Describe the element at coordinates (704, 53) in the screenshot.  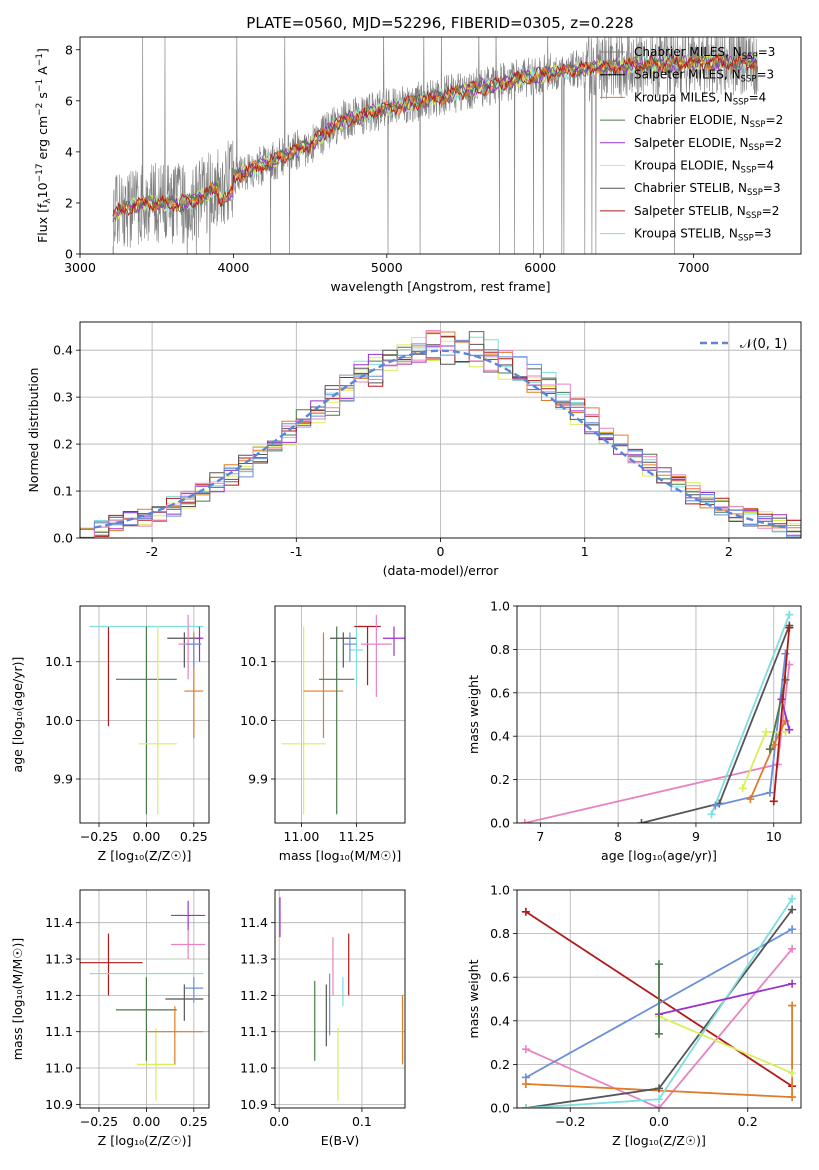
I see `legend-entry: Chabrier MILES, NSSP=3` at that location.